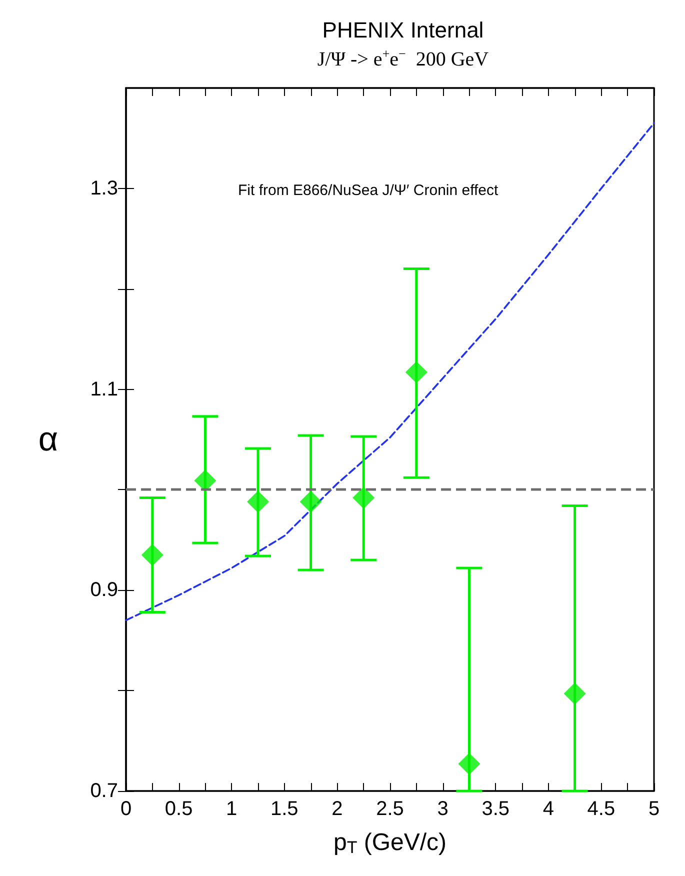 The height and width of the screenshot is (876, 685). I want to click on x-tick-label: 3.5, so click(496, 809).